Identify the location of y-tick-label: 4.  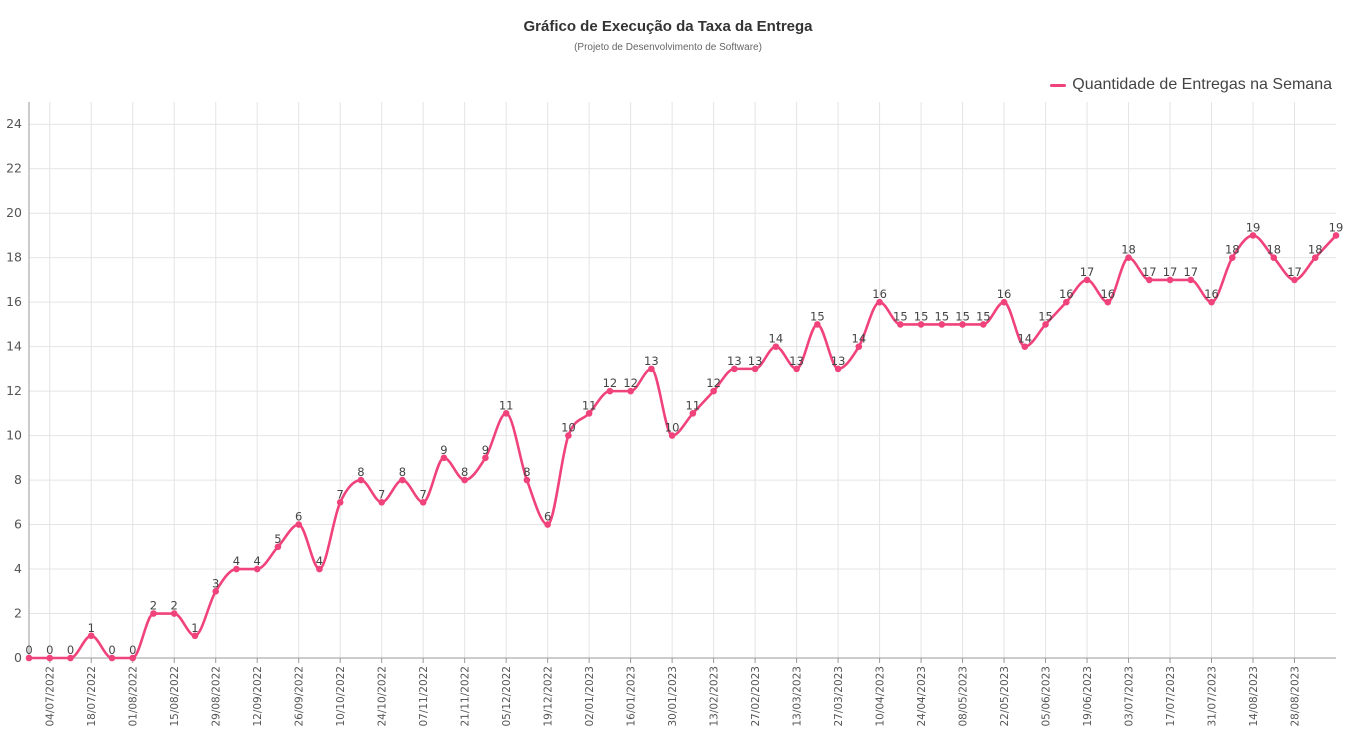
(18, 568).